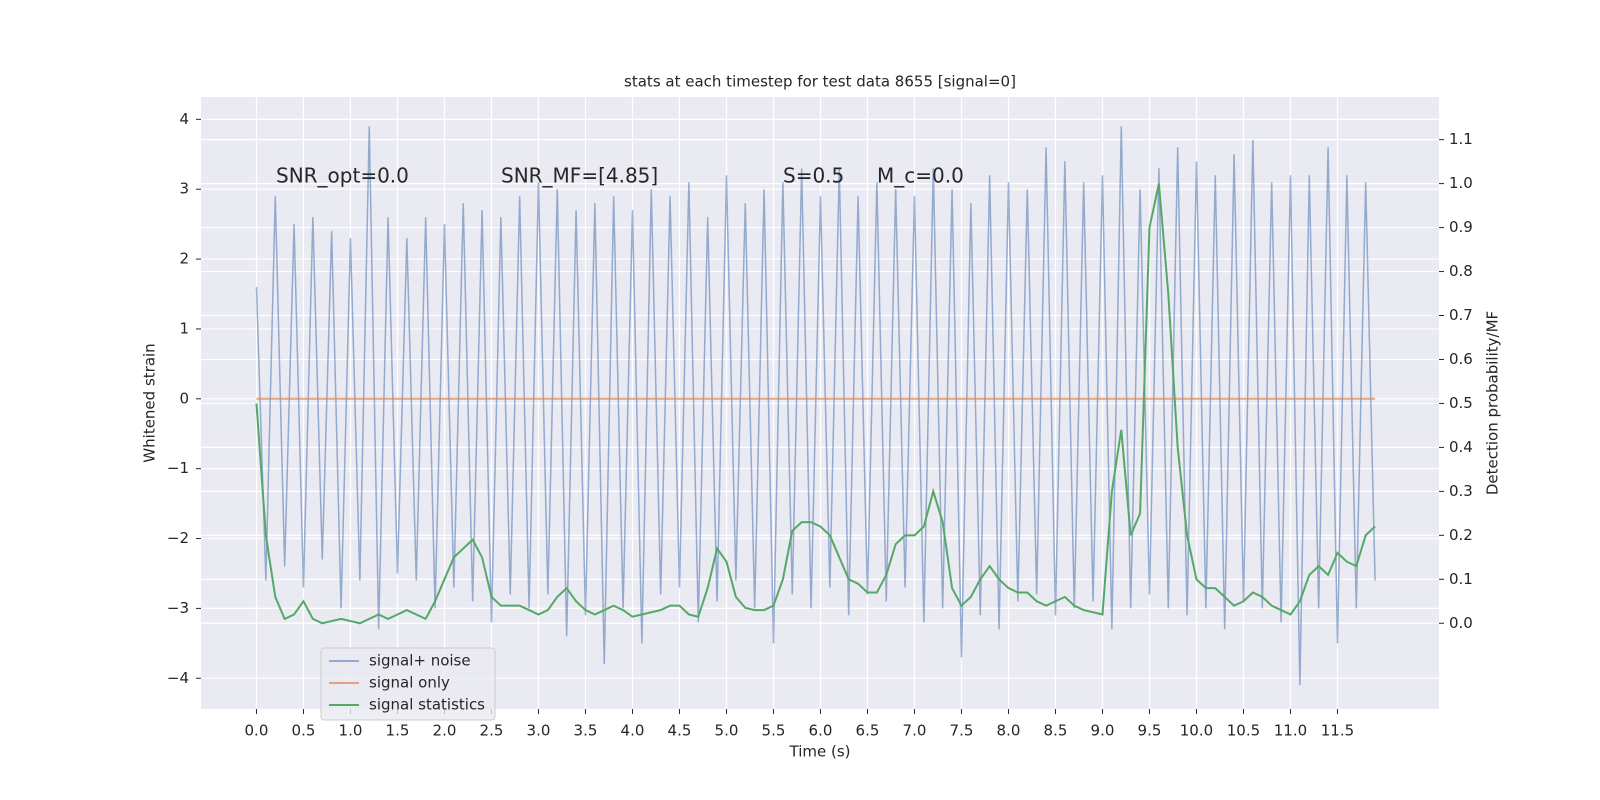 The width and height of the screenshot is (1600, 800). Describe the element at coordinates (1009, 731) in the screenshot. I see `x-tick-label: 8.0` at that location.